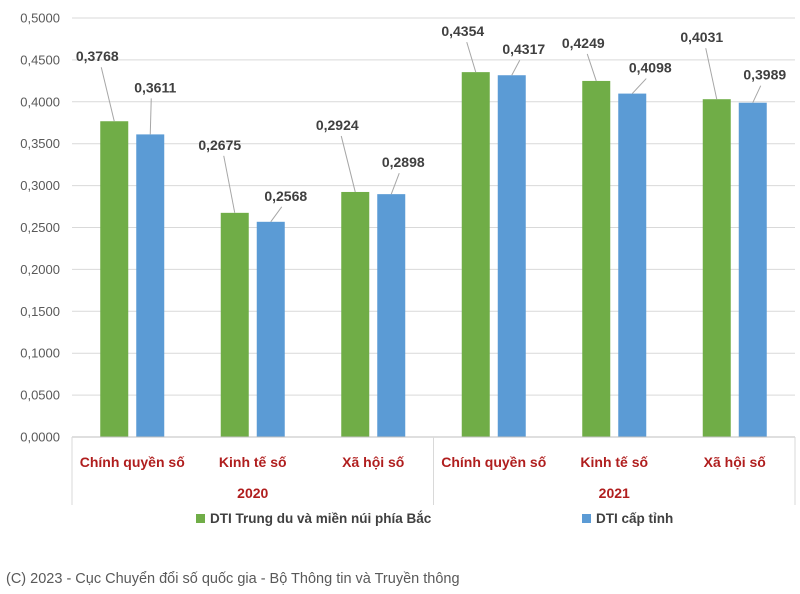 This screenshot has width=800, height=594. I want to click on legend-label: DTI cấp tỉnh, so click(634, 518).